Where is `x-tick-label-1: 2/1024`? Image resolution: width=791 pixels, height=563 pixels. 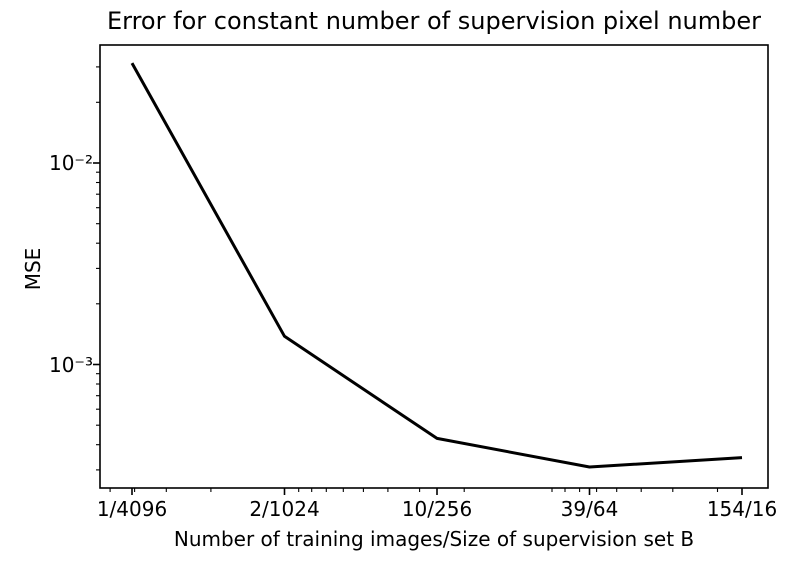 x-tick-label-1: 2/1024 is located at coordinates (284, 509).